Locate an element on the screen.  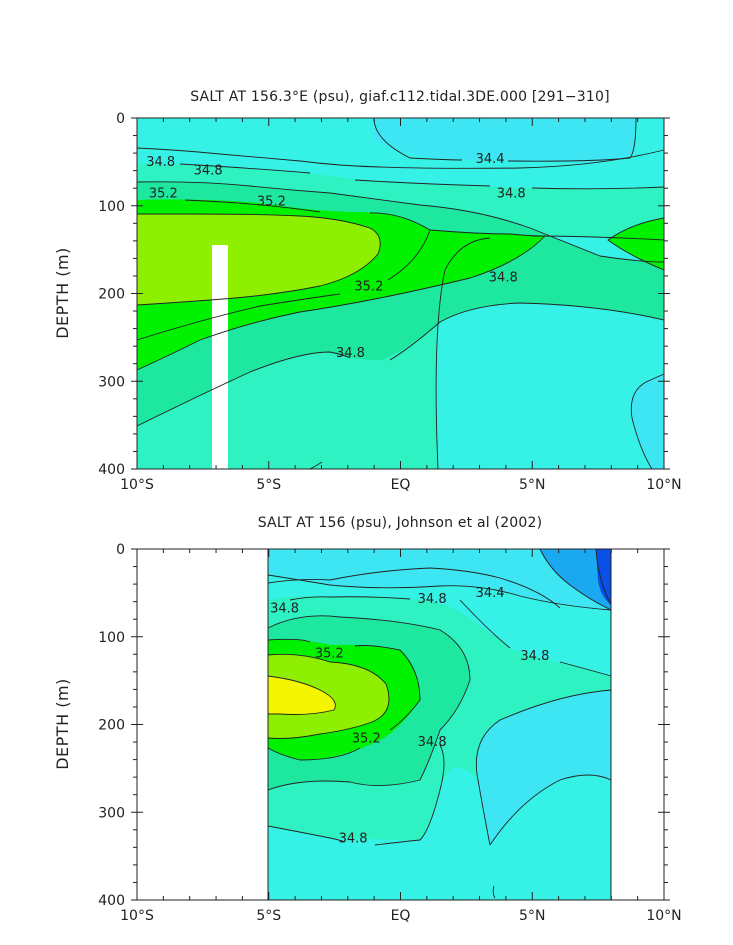
contour-35.6 is located at coordinates (301, 695).